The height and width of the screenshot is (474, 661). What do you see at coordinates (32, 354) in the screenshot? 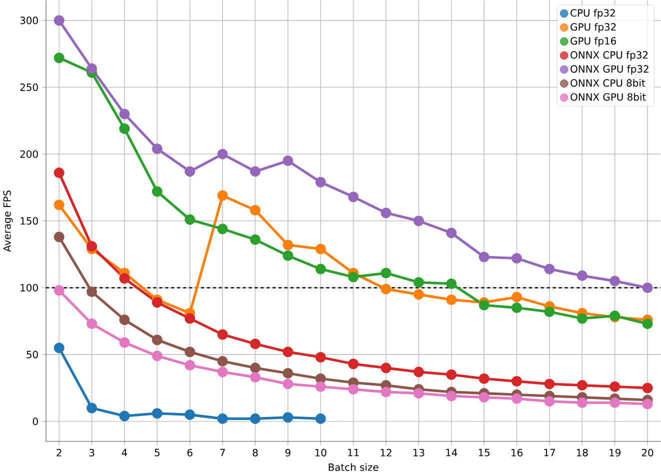
I see `y-tick-label: 50` at bounding box center [32, 354].